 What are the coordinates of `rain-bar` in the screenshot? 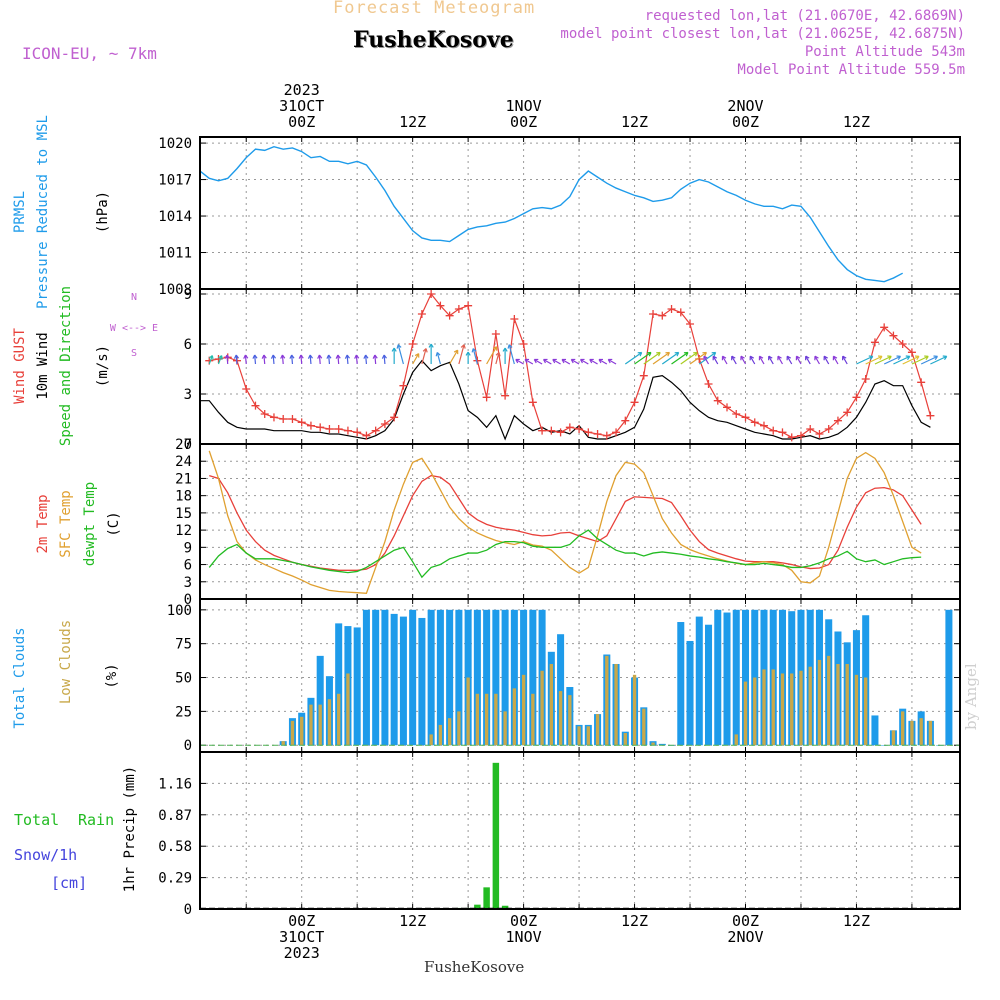 It's located at (505, 907).